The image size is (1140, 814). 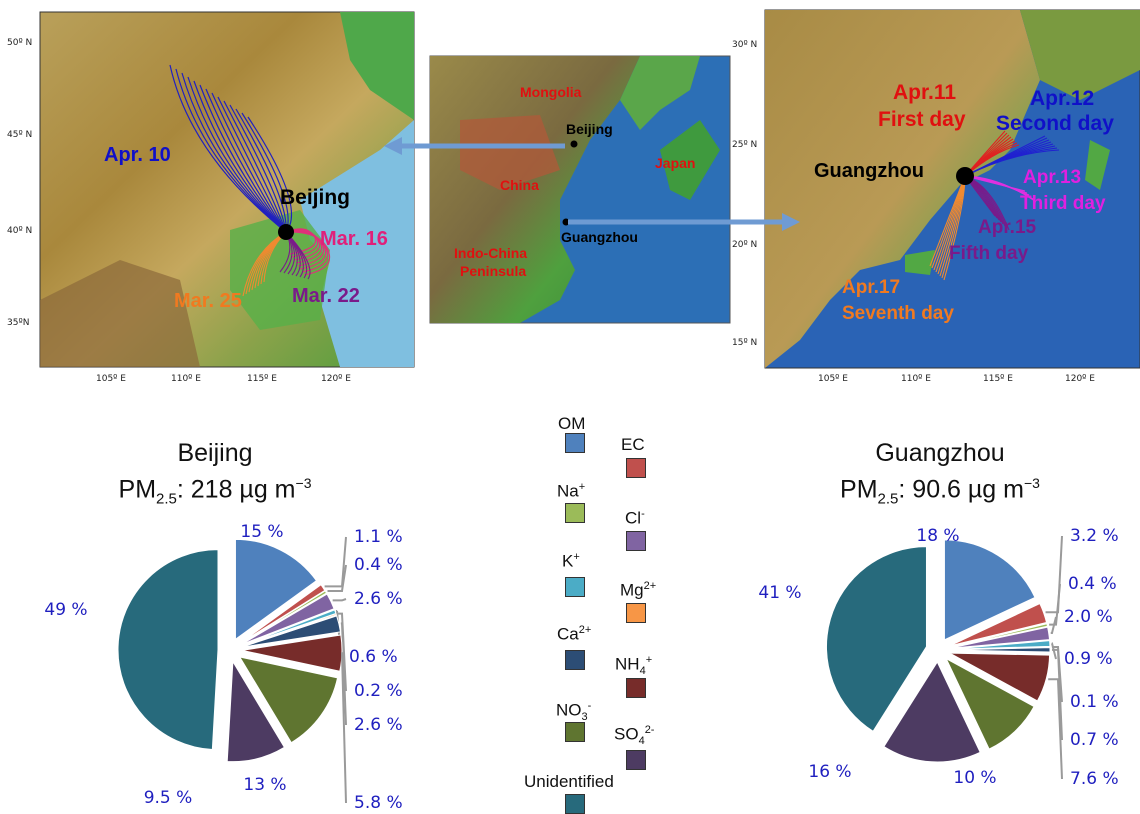 I want to click on guangzhou-slice-no3, so click(x=990, y=703).